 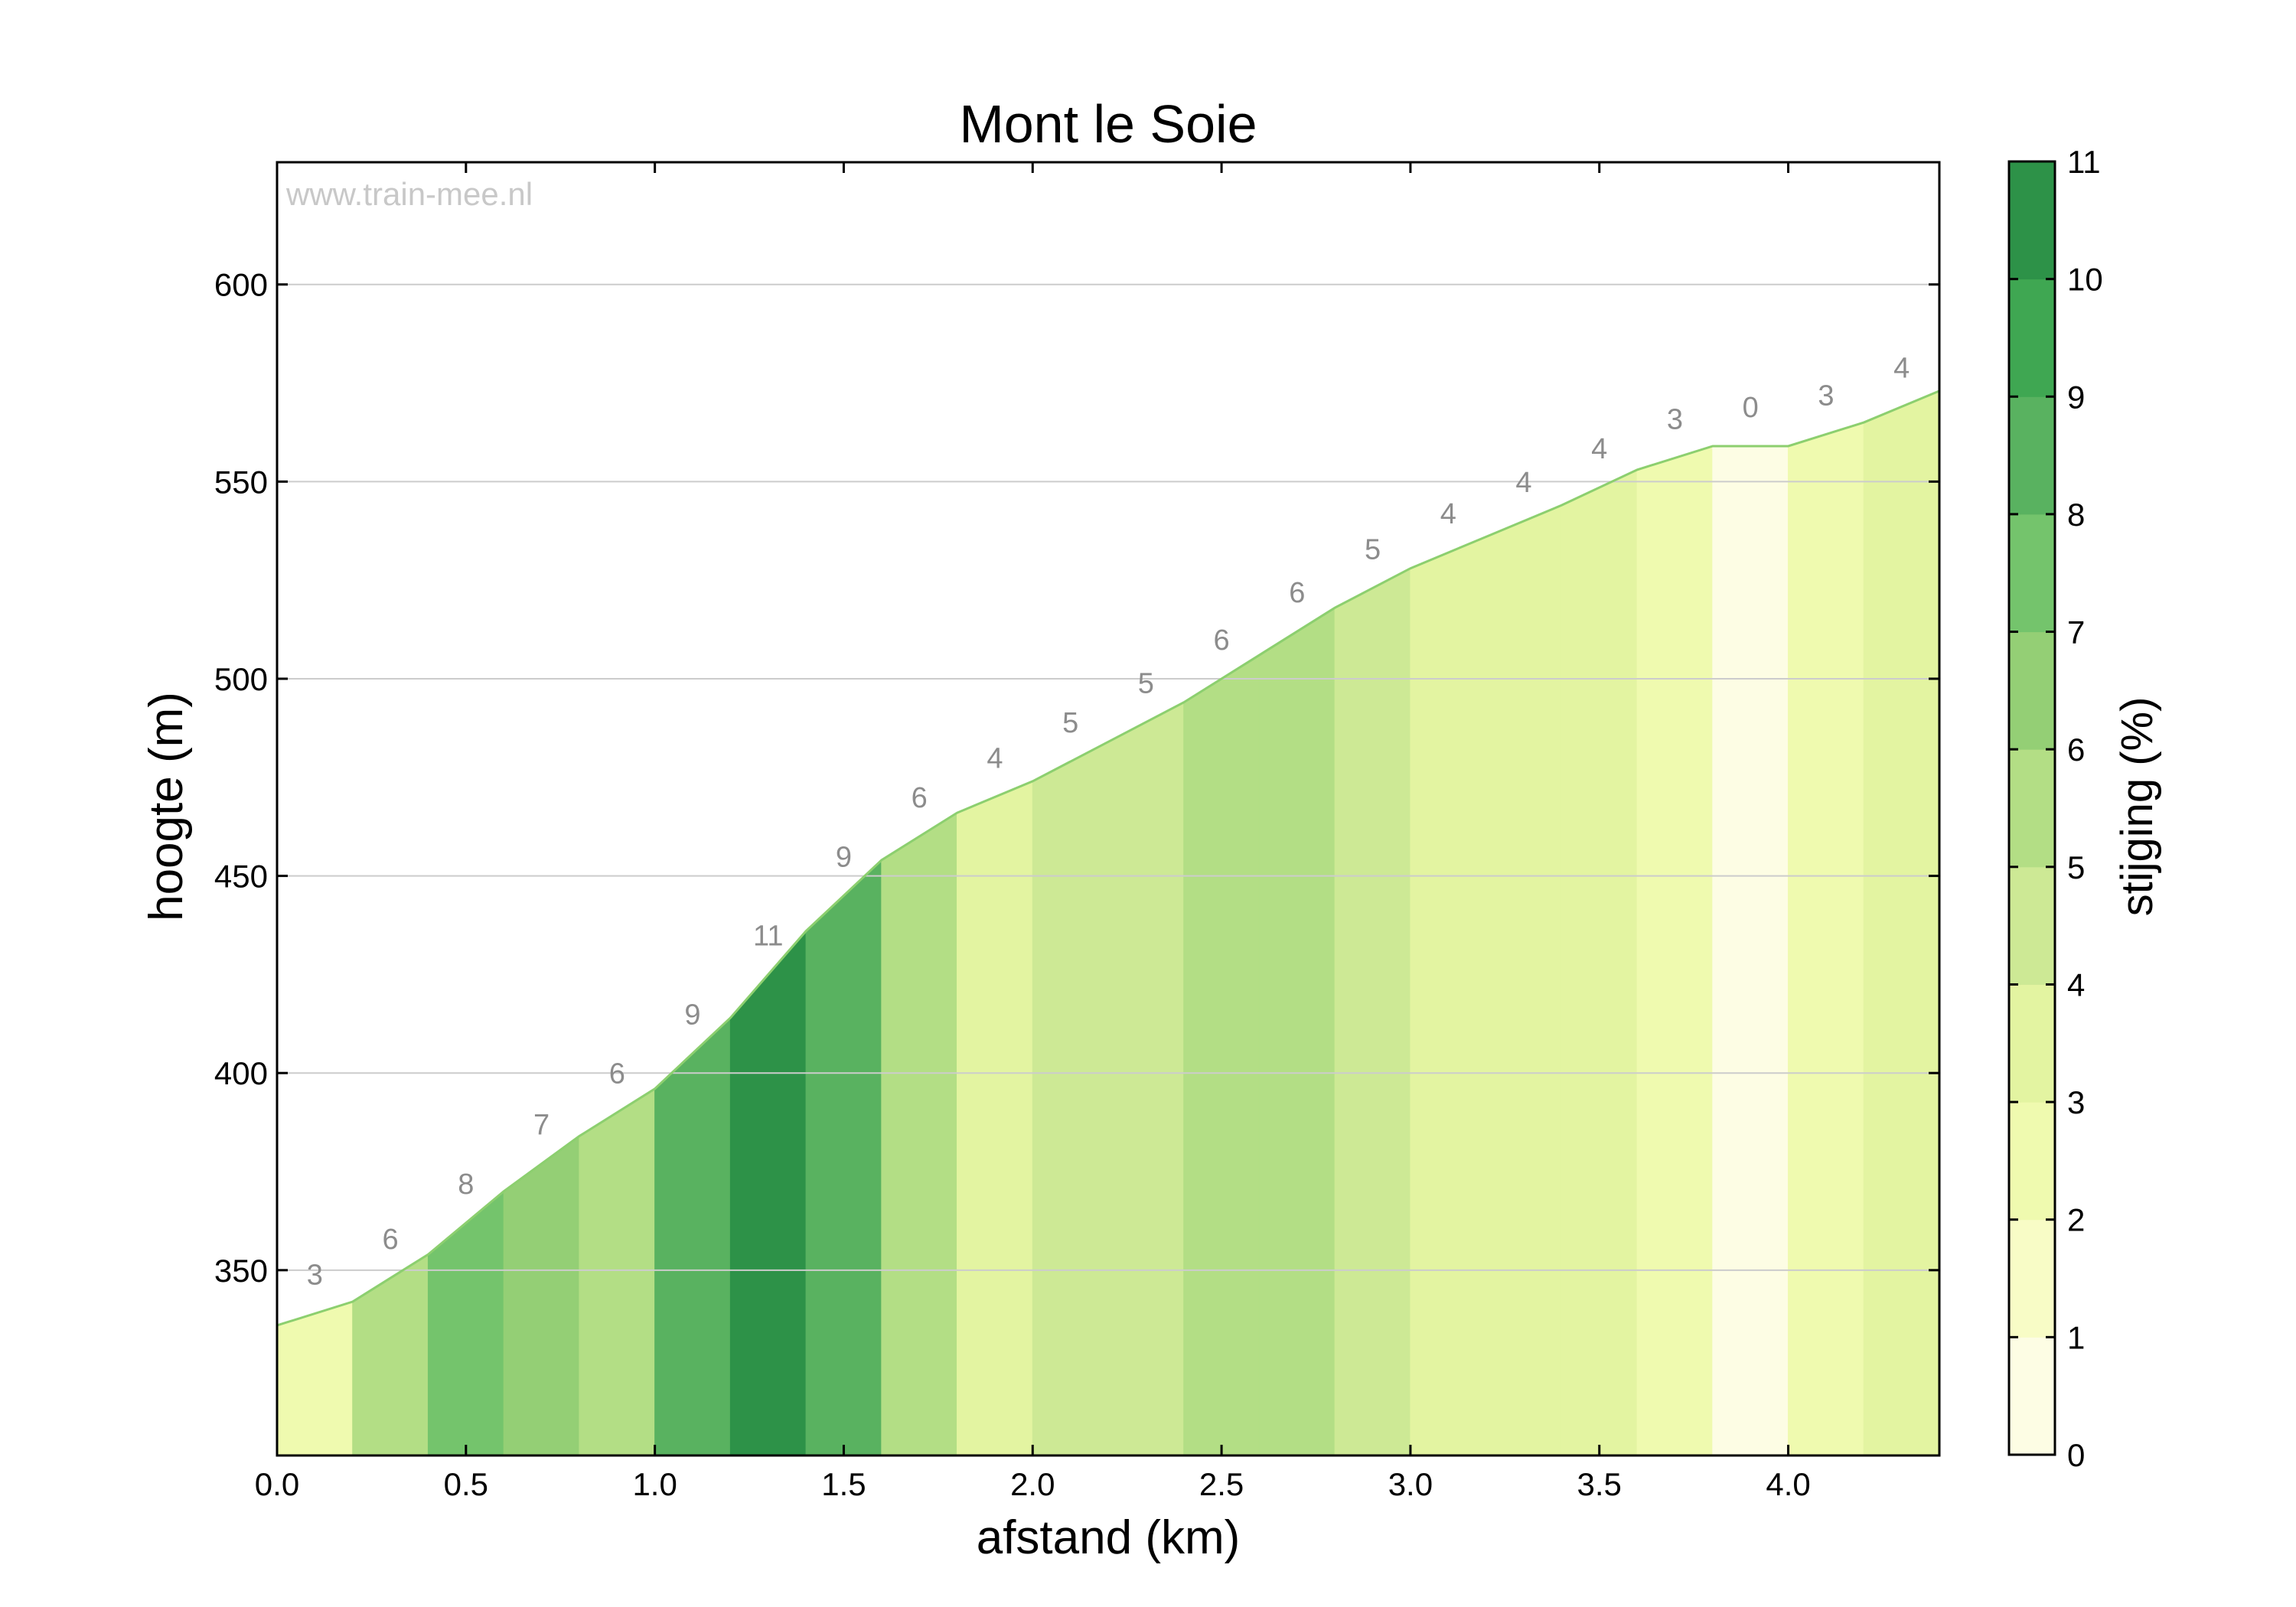 I want to click on x-tick-label: 4.0, so click(x=1788, y=1484).